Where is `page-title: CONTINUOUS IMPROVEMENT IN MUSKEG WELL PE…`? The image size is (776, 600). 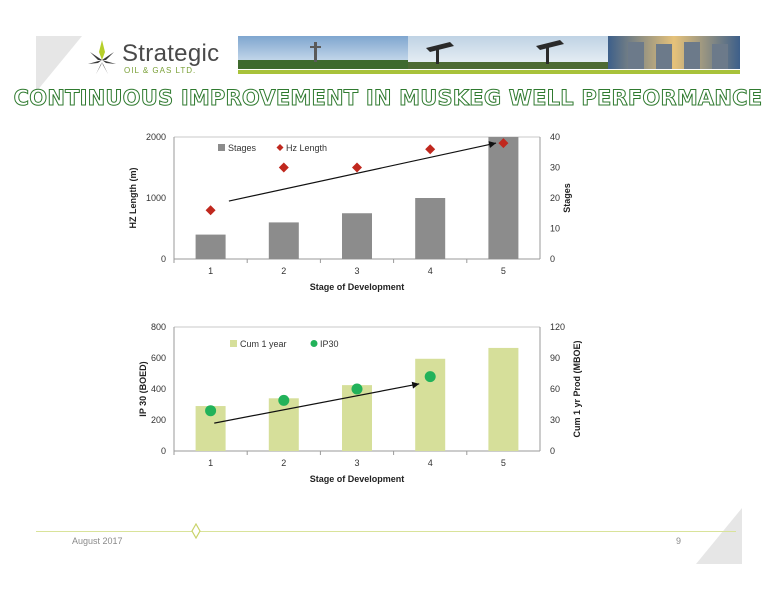
page-title: CONTINUOUS IMPROVEMENT IN MUSKEG WELL PE… is located at coordinates (388, 98).